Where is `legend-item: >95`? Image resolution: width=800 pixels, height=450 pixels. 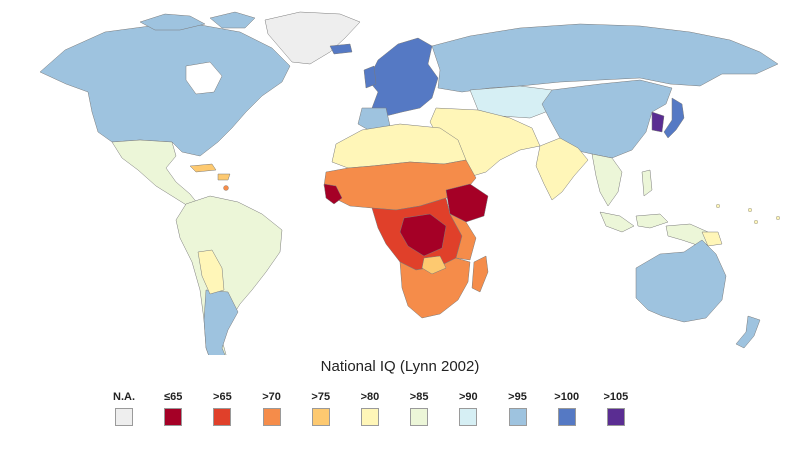
legend-item: >95 is located at coordinates (518, 410).